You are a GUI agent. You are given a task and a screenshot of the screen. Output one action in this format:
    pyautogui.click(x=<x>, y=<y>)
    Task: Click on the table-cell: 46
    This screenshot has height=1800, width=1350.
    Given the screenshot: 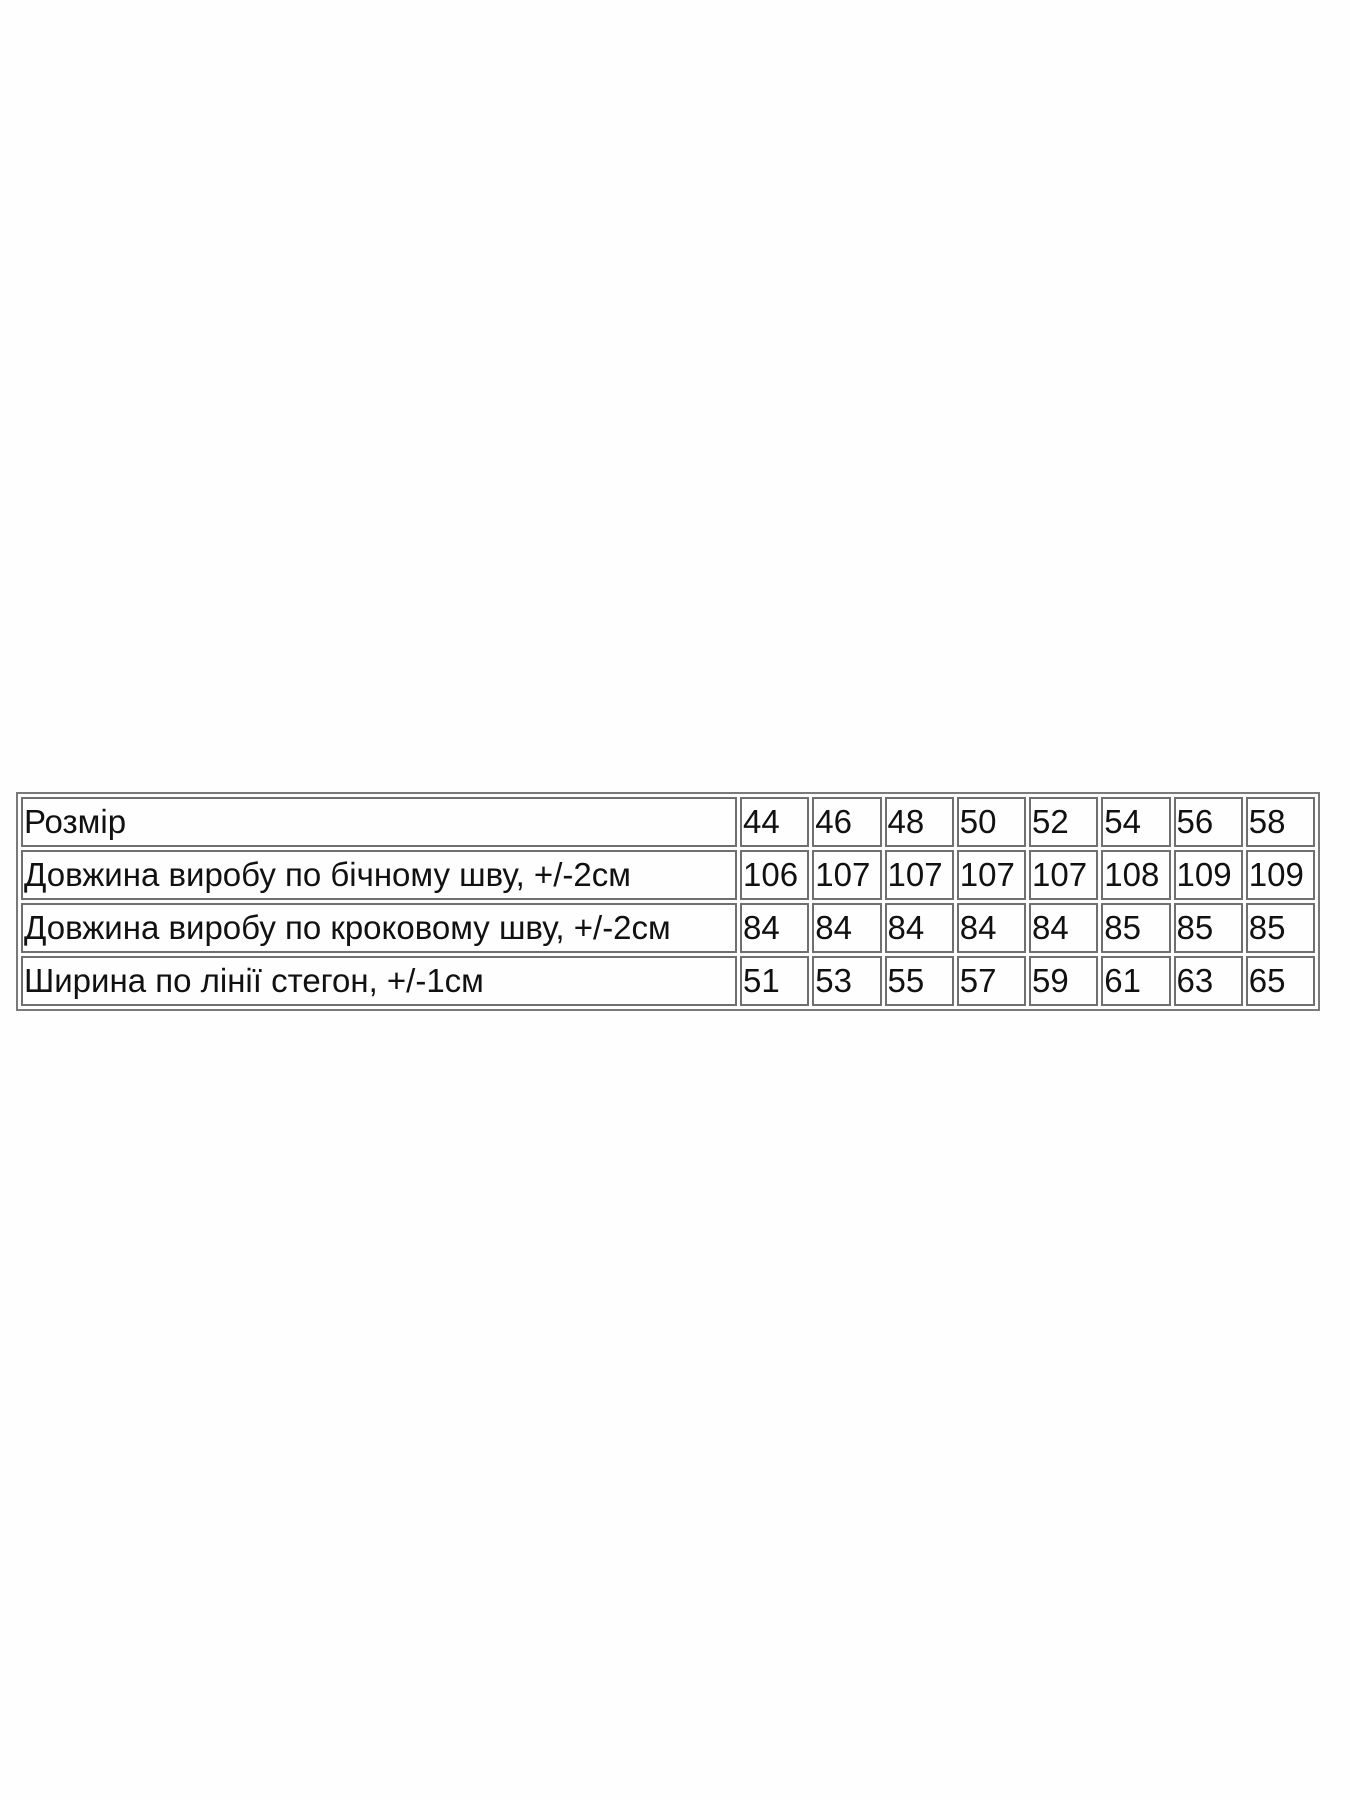 What is the action you would take?
    pyautogui.click(x=847, y=822)
    